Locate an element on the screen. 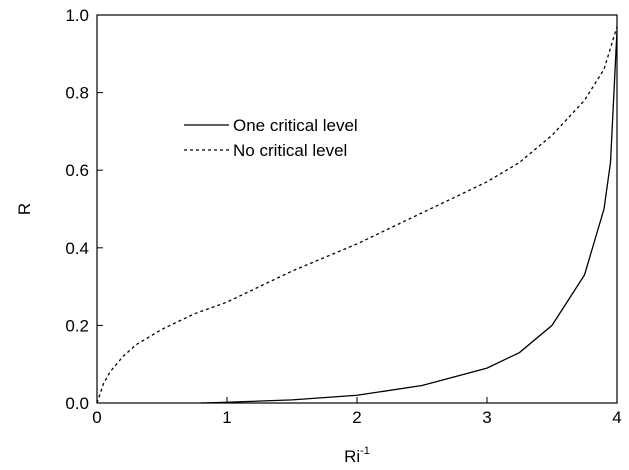 The height and width of the screenshot is (470, 629). x-tick-label: 0 is located at coordinates (96, 417).